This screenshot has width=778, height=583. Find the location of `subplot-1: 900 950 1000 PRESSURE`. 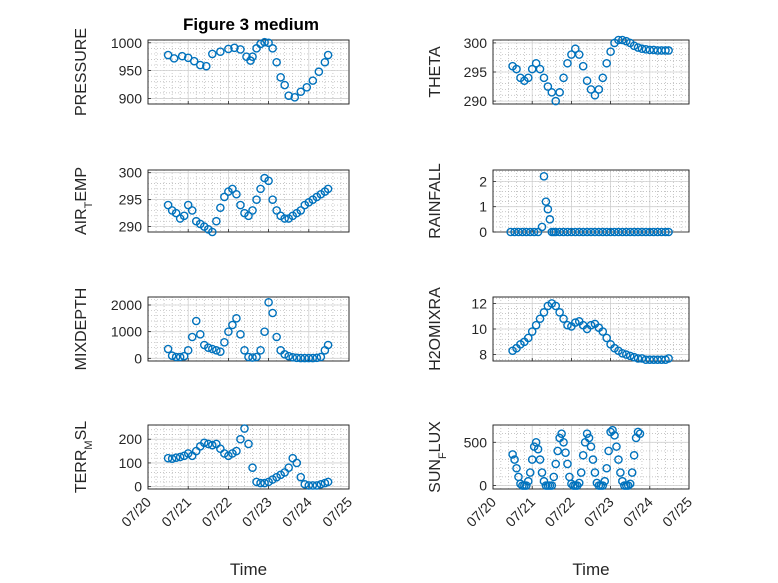

subplot-1: 900 950 1000 PRESSURE is located at coordinates (211, 72).